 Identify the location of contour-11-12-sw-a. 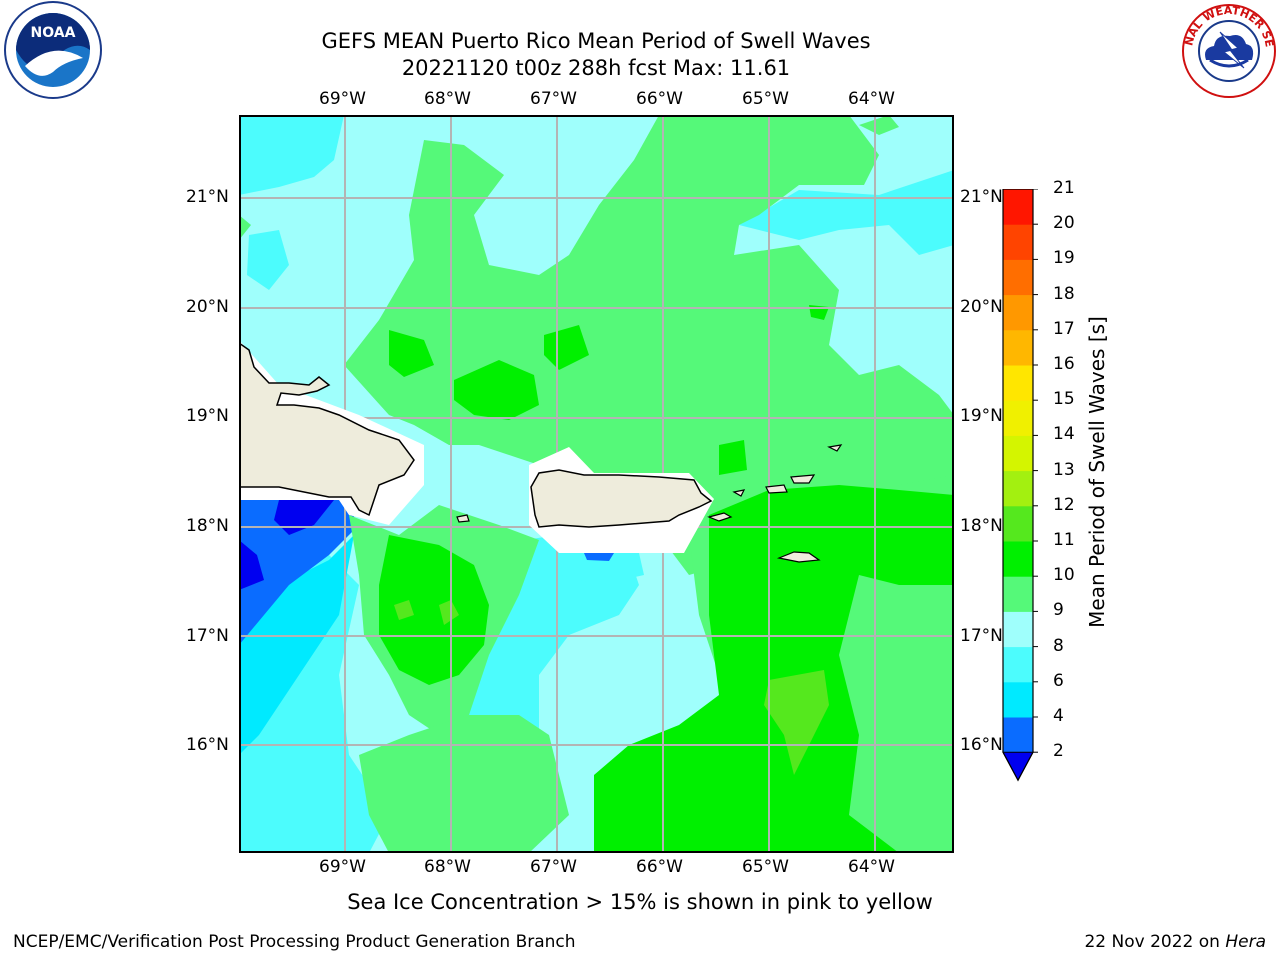
(404, 610).